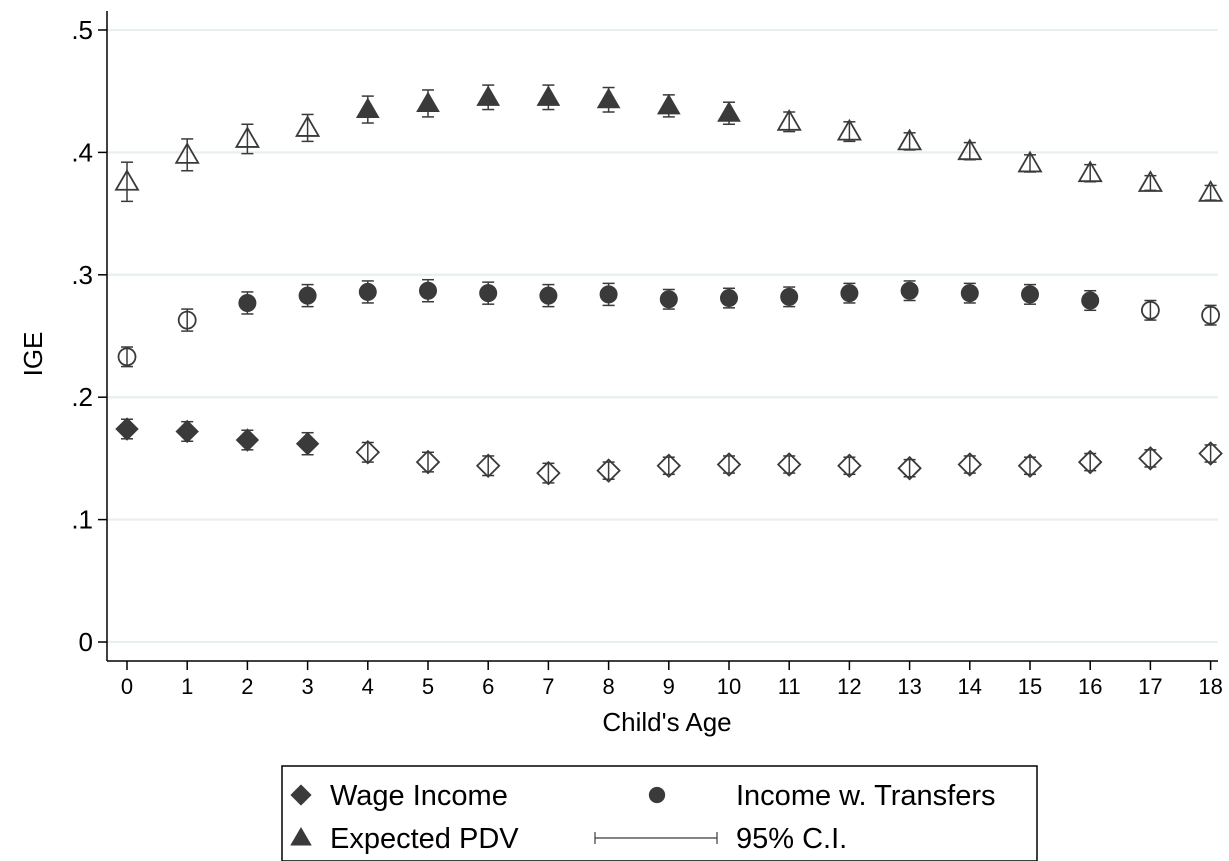  What do you see at coordinates (428, 686) in the screenshot?
I see `x-tick-label: 5` at bounding box center [428, 686].